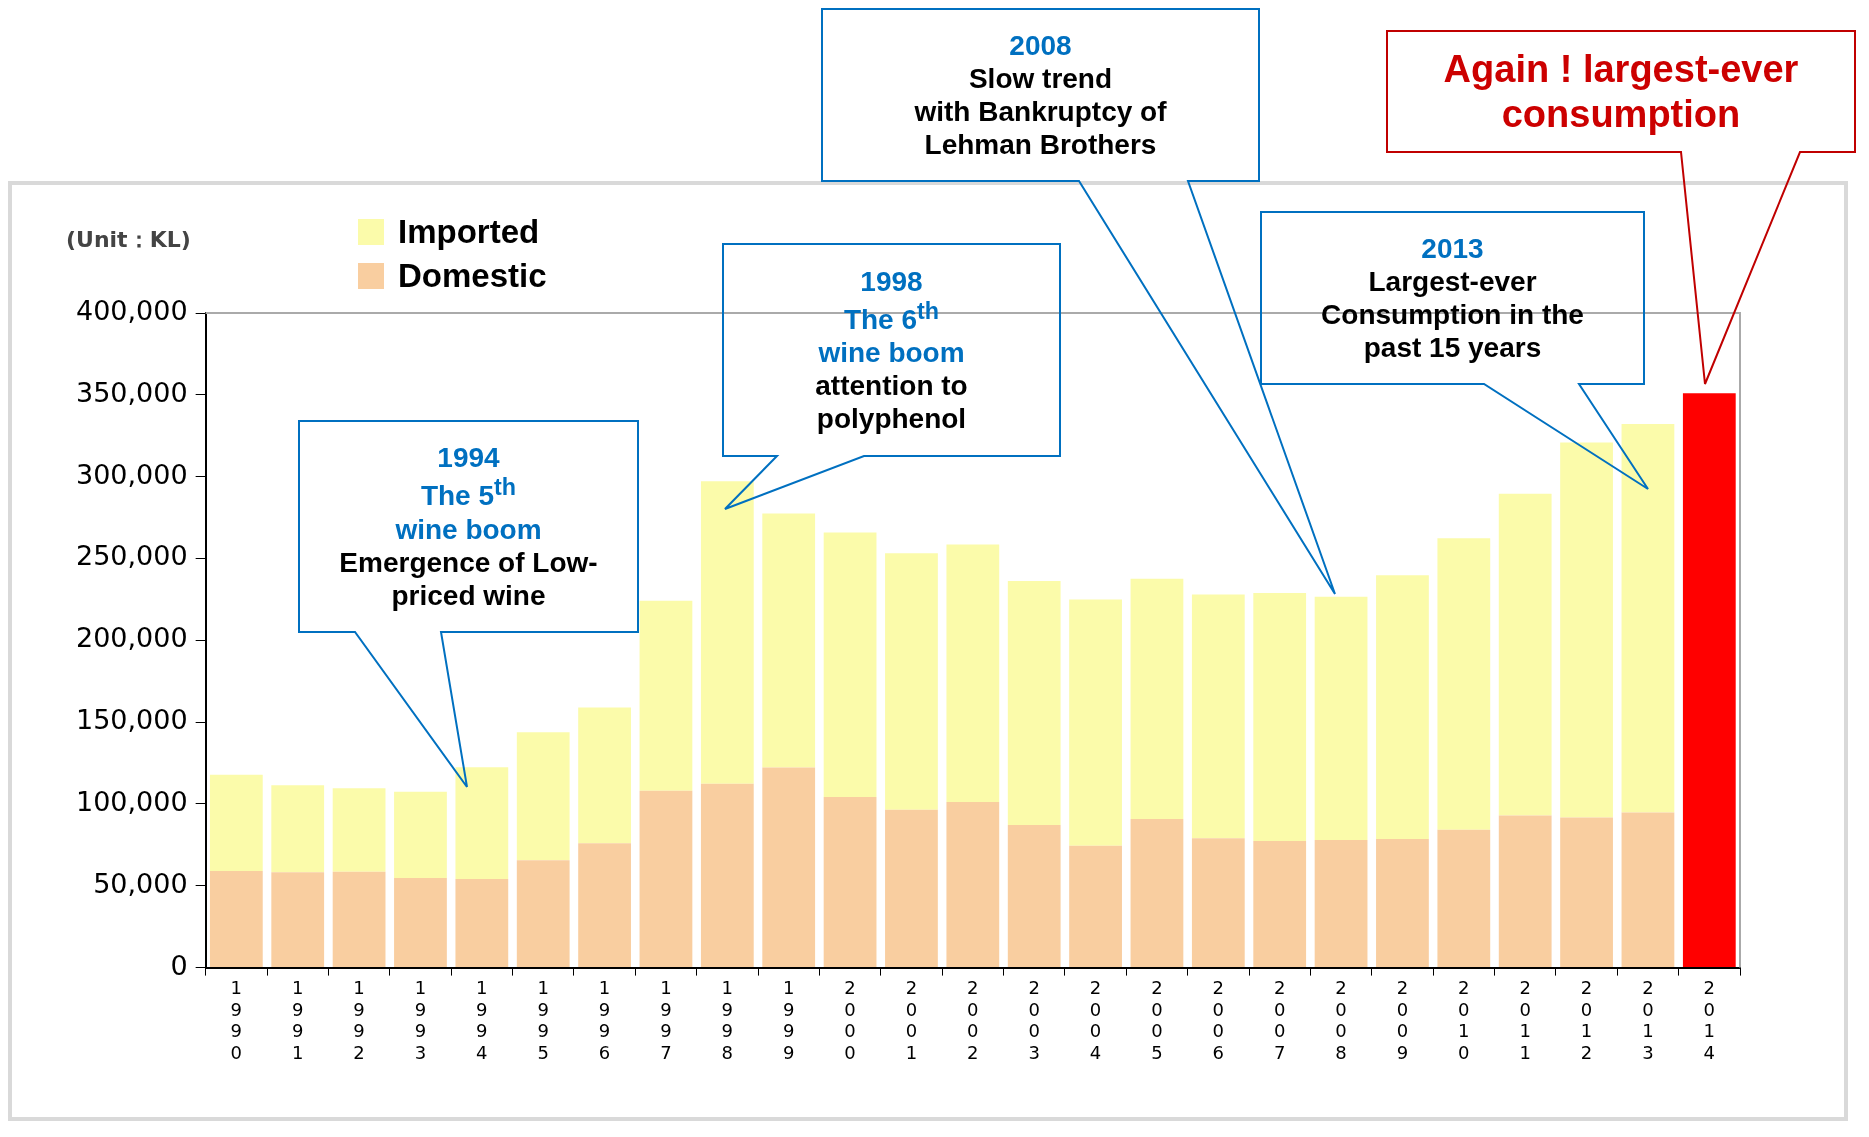 The image size is (1869, 1137). What do you see at coordinates (128, 240) in the screenshot?
I see `y-axis-title: (Unit：KL)` at bounding box center [128, 240].